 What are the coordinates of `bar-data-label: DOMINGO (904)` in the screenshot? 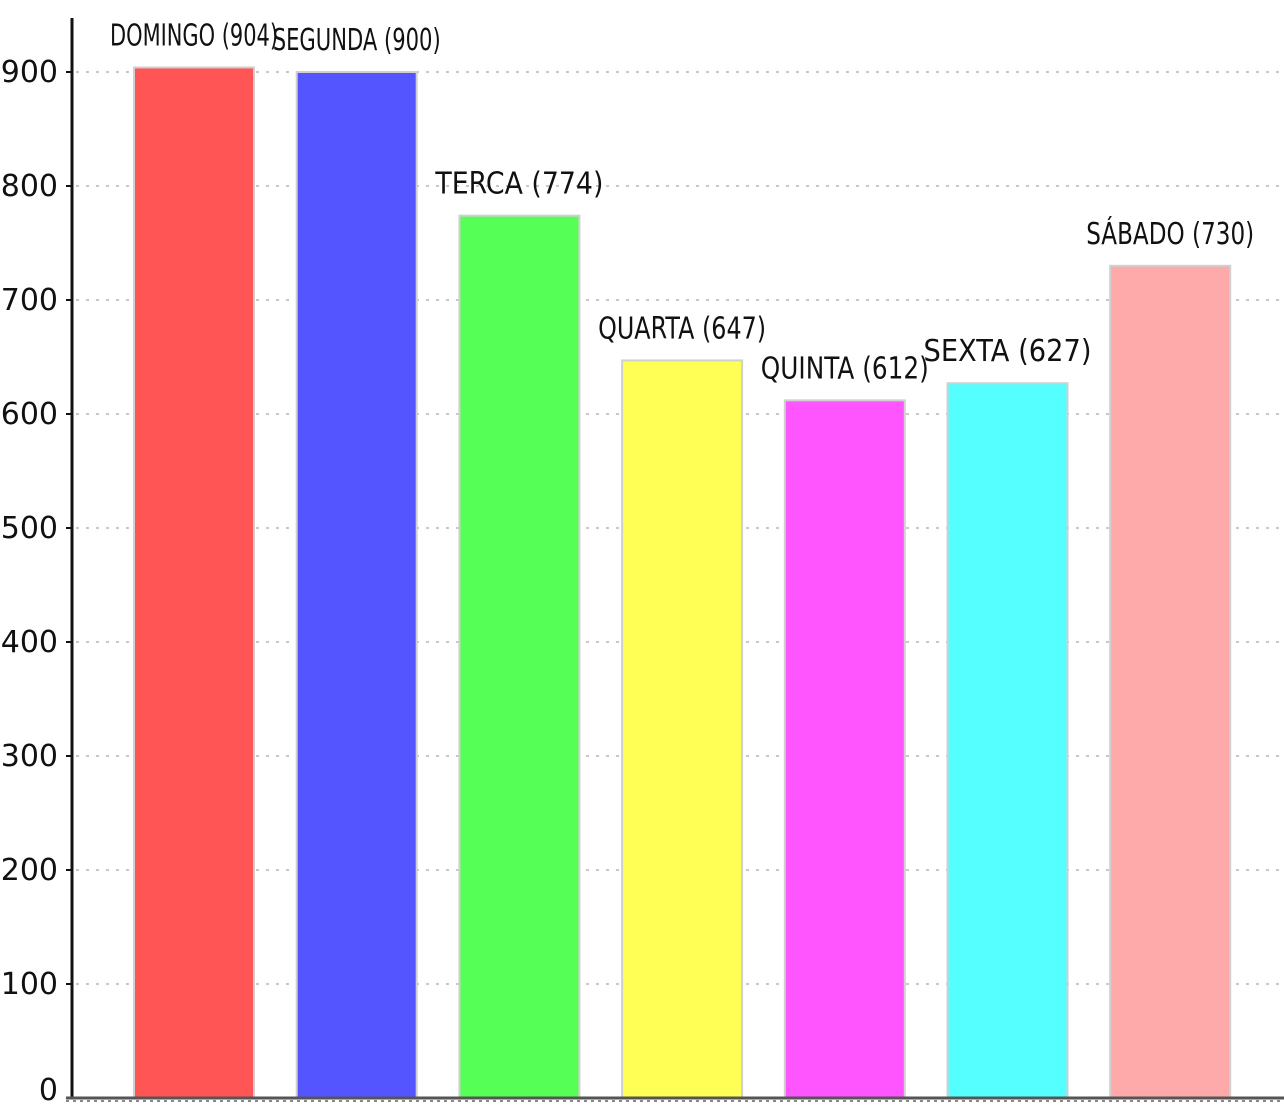 It's located at (194, 35).